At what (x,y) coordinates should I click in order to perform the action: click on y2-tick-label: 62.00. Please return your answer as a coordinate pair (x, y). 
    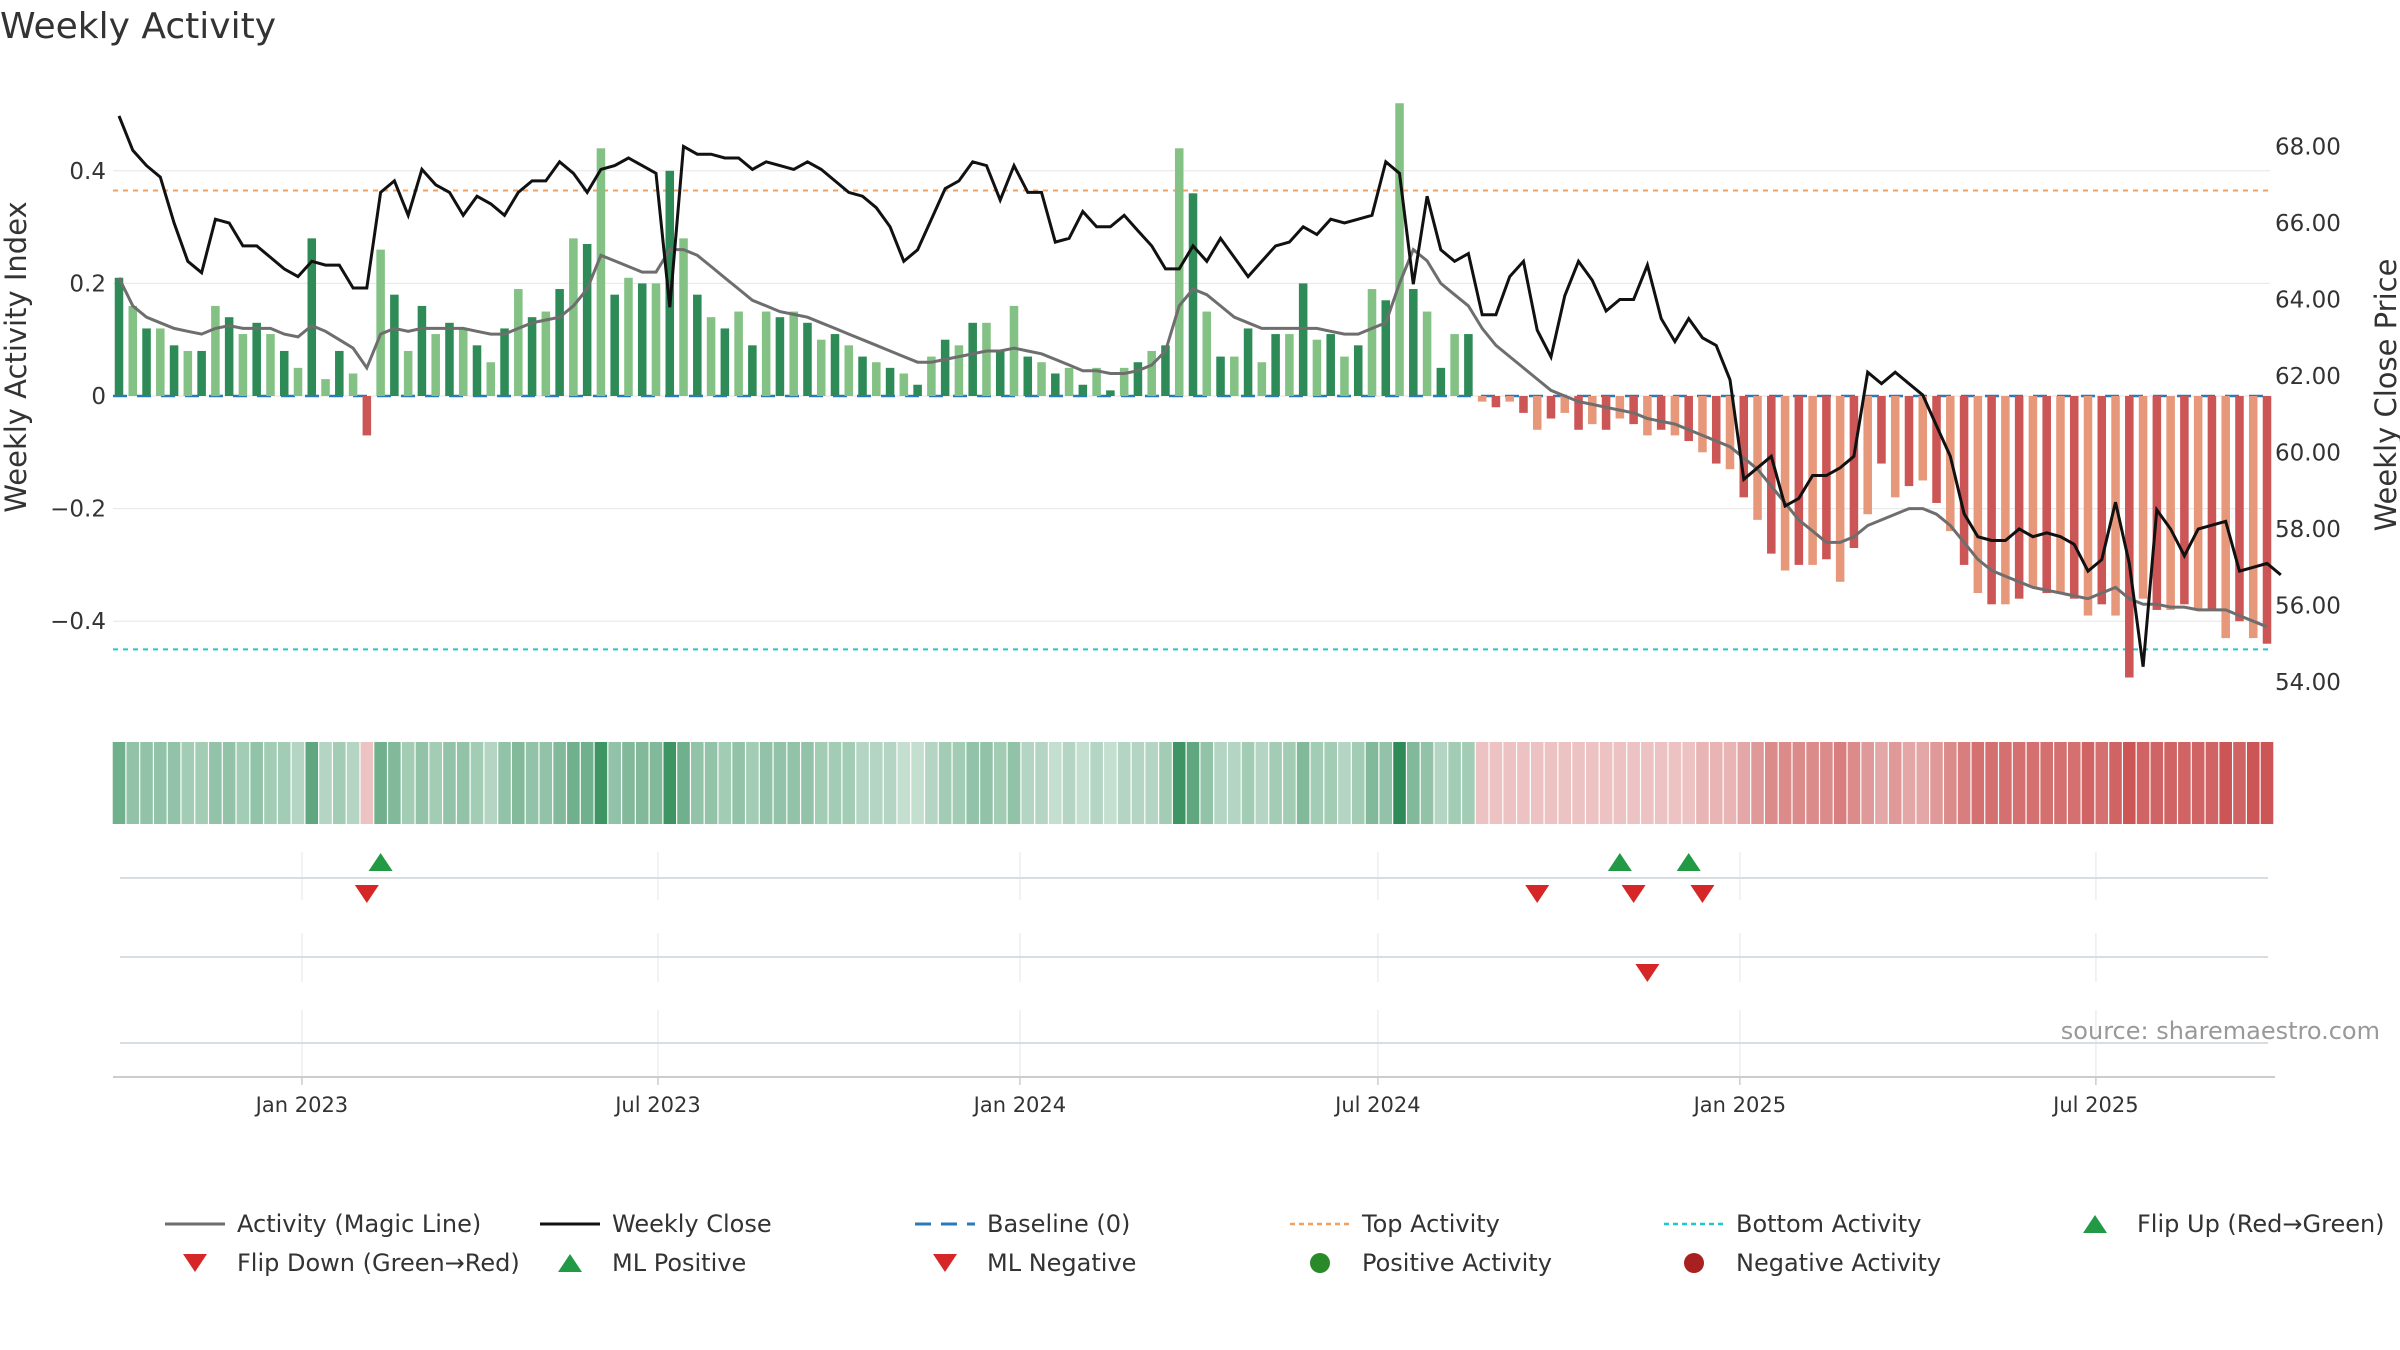
    Looking at the image, I should click on (2308, 377).